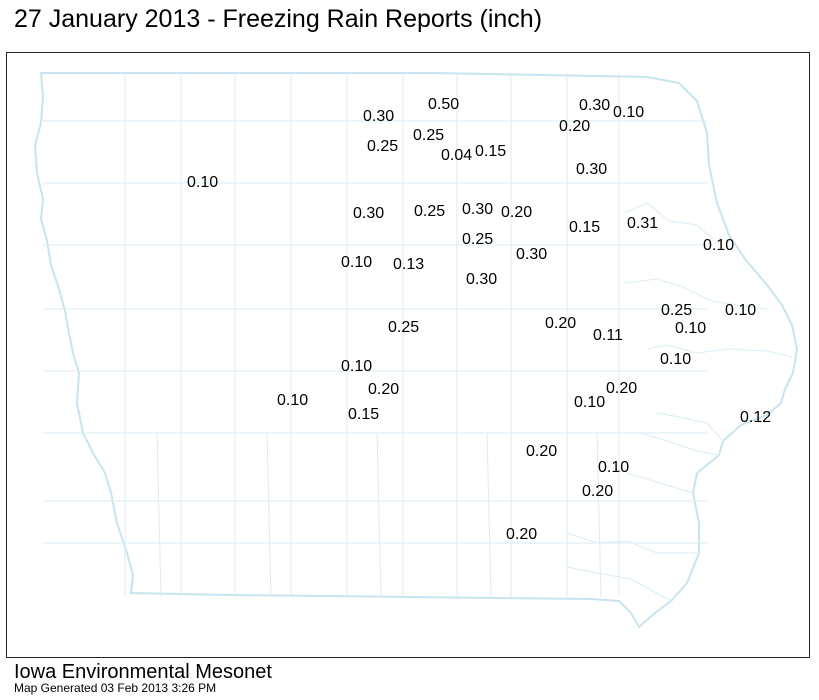 The image size is (819, 700). I want to click on rain-report-label: 0.50, so click(444, 104).